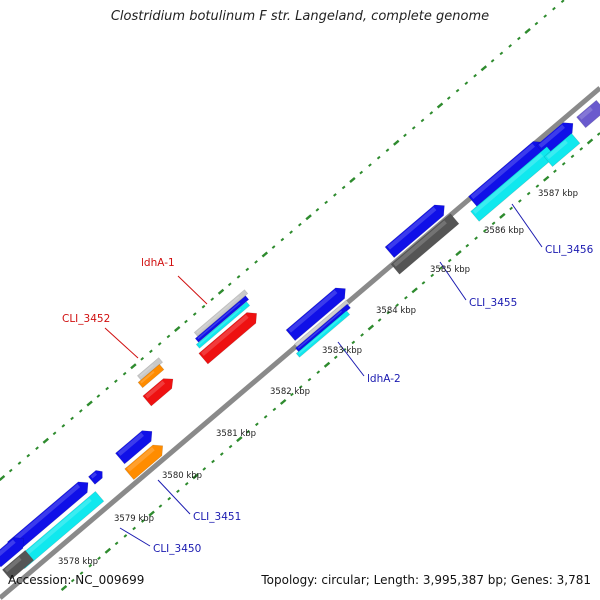 The height and width of the screenshot is (600, 600). What do you see at coordinates (158, 263) in the screenshot?
I see `gene-label: ldhA-1` at bounding box center [158, 263].